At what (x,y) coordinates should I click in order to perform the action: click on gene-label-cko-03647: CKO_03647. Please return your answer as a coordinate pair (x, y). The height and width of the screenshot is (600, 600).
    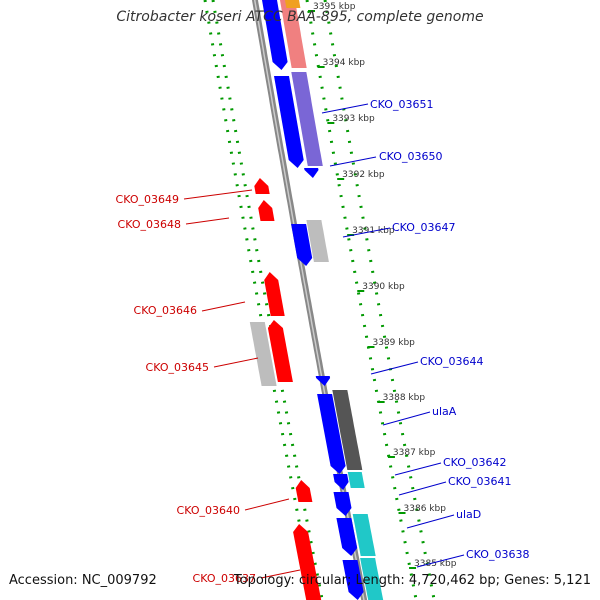
    Looking at the image, I should click on (423, 227).